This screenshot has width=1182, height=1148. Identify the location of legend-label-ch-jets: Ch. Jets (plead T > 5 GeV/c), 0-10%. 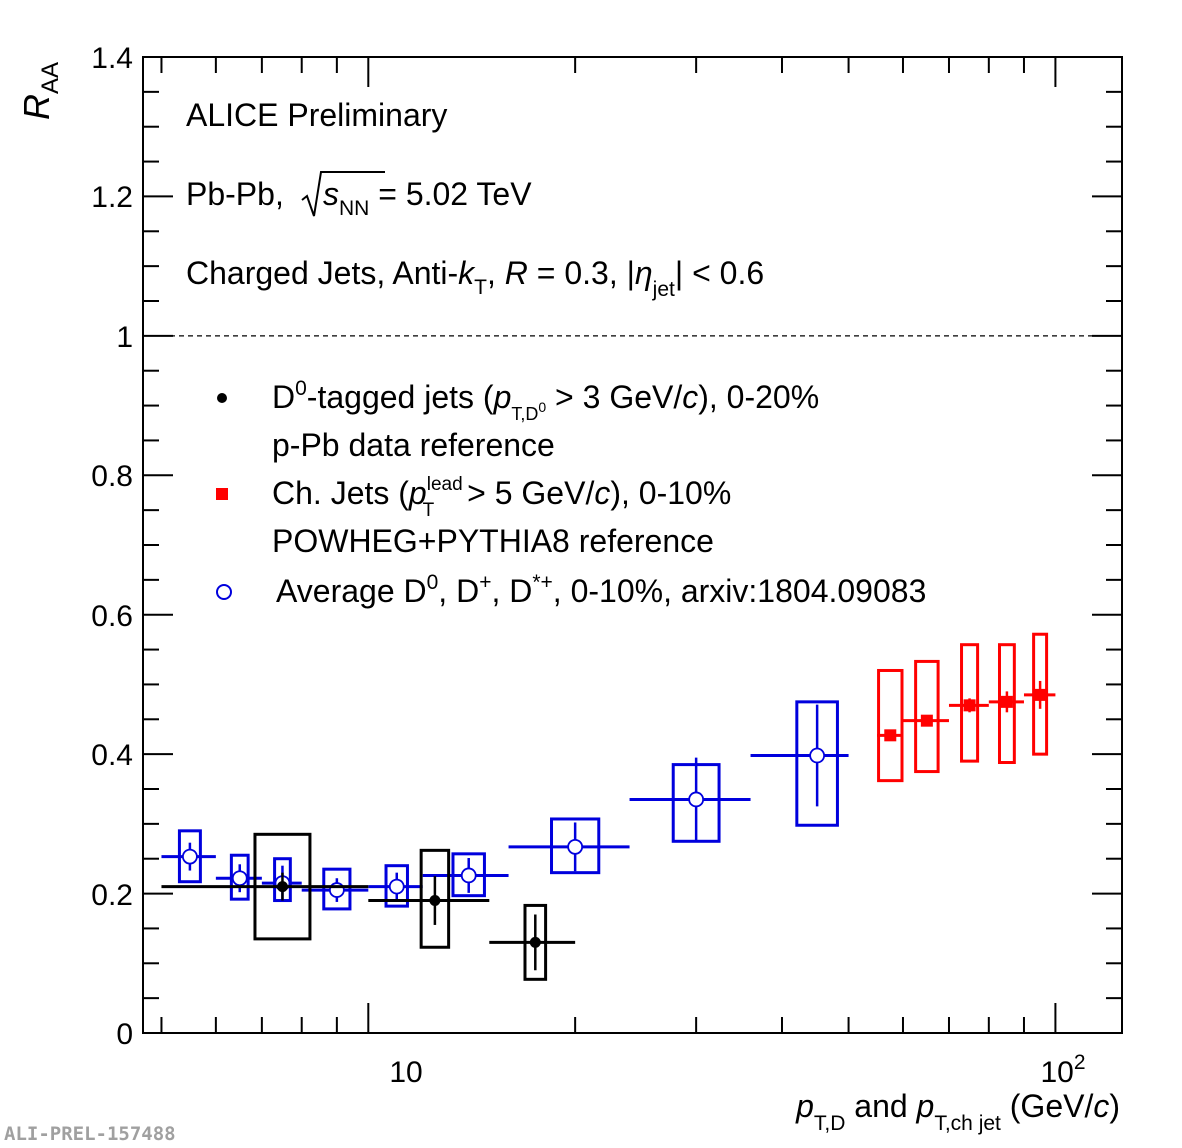
(501, 497).